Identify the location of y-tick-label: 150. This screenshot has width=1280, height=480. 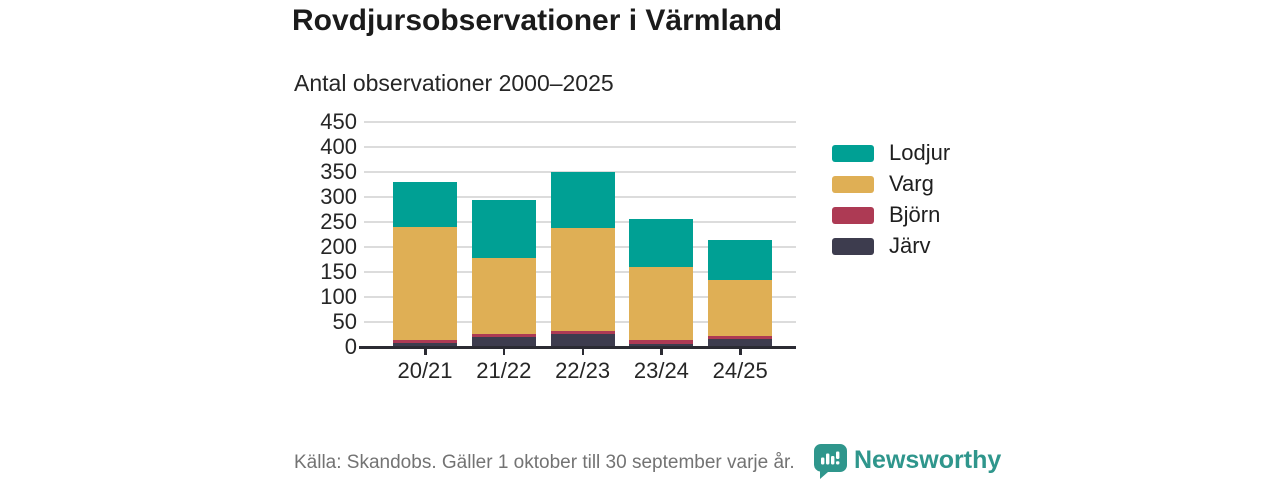
(338, 271).